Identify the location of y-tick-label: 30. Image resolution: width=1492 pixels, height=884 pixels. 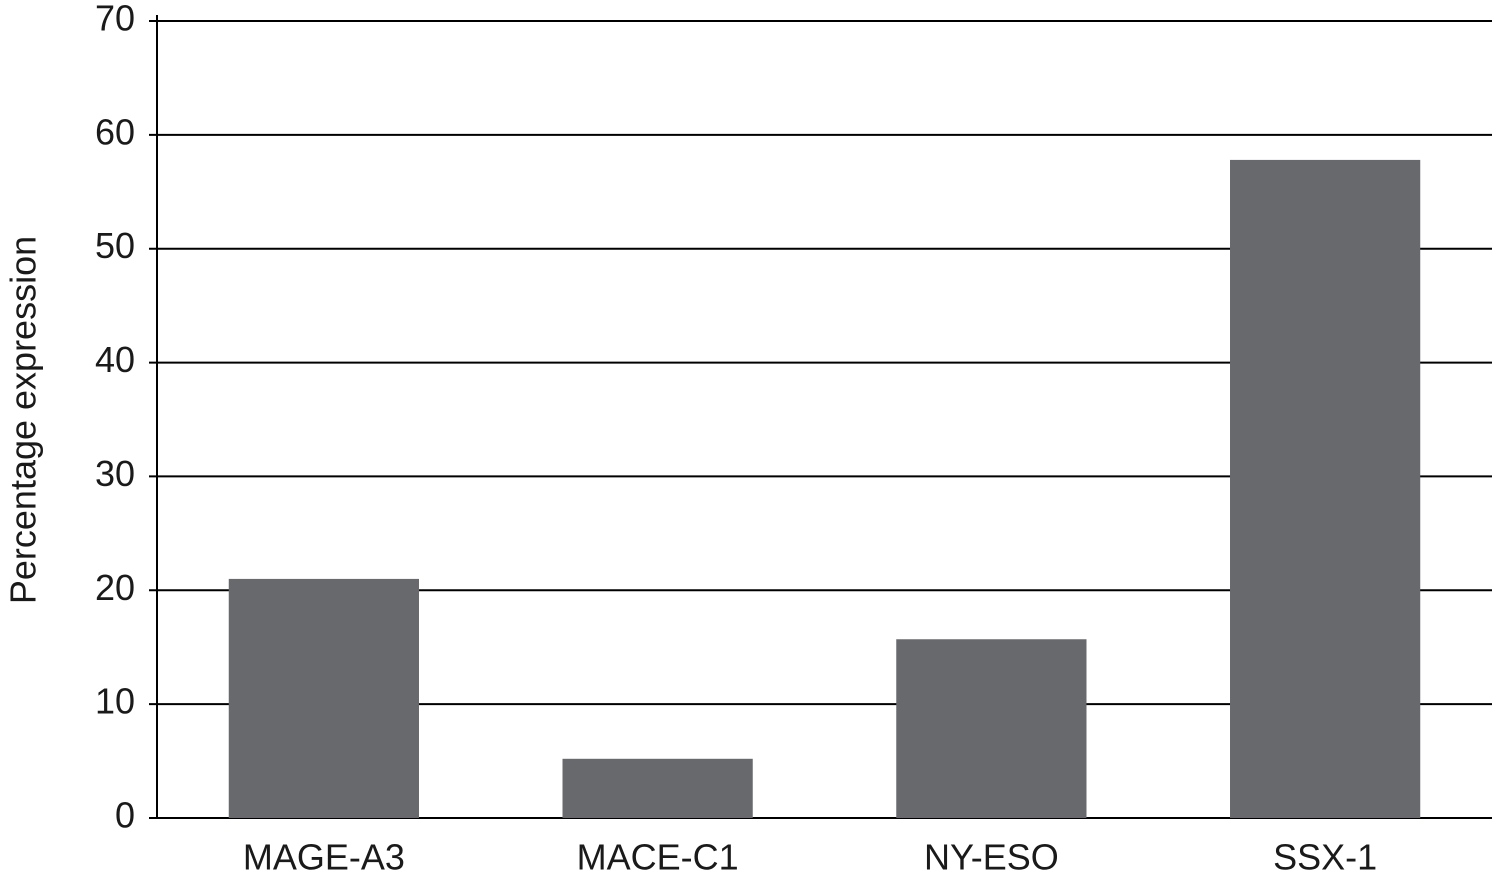
(115, 473).